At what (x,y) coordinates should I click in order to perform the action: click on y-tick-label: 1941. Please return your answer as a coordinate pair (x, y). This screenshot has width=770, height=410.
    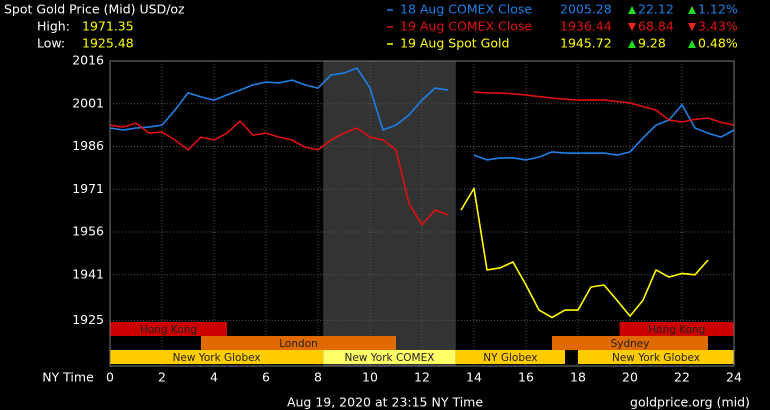
    Looking at the image, I should click on (88, 273).